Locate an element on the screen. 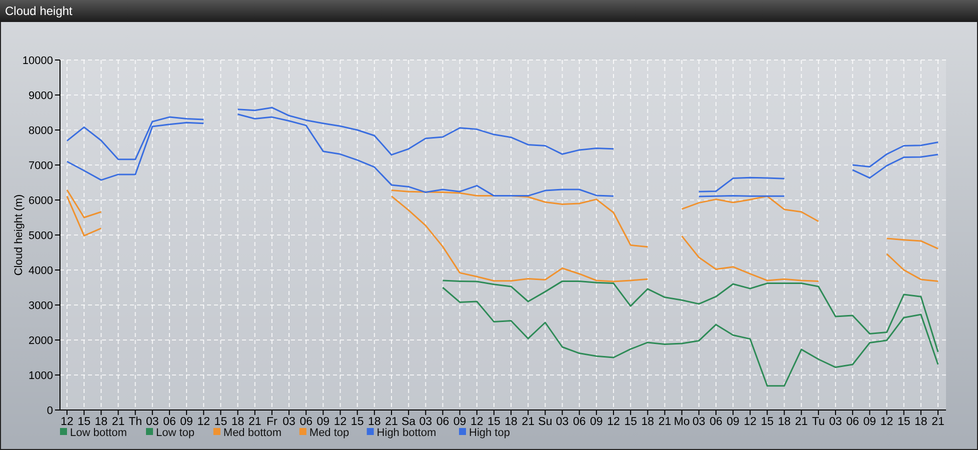 The height and width of the screenshot is (450, 978). x-tick-label: Tu is located at coordinates (818, 422).